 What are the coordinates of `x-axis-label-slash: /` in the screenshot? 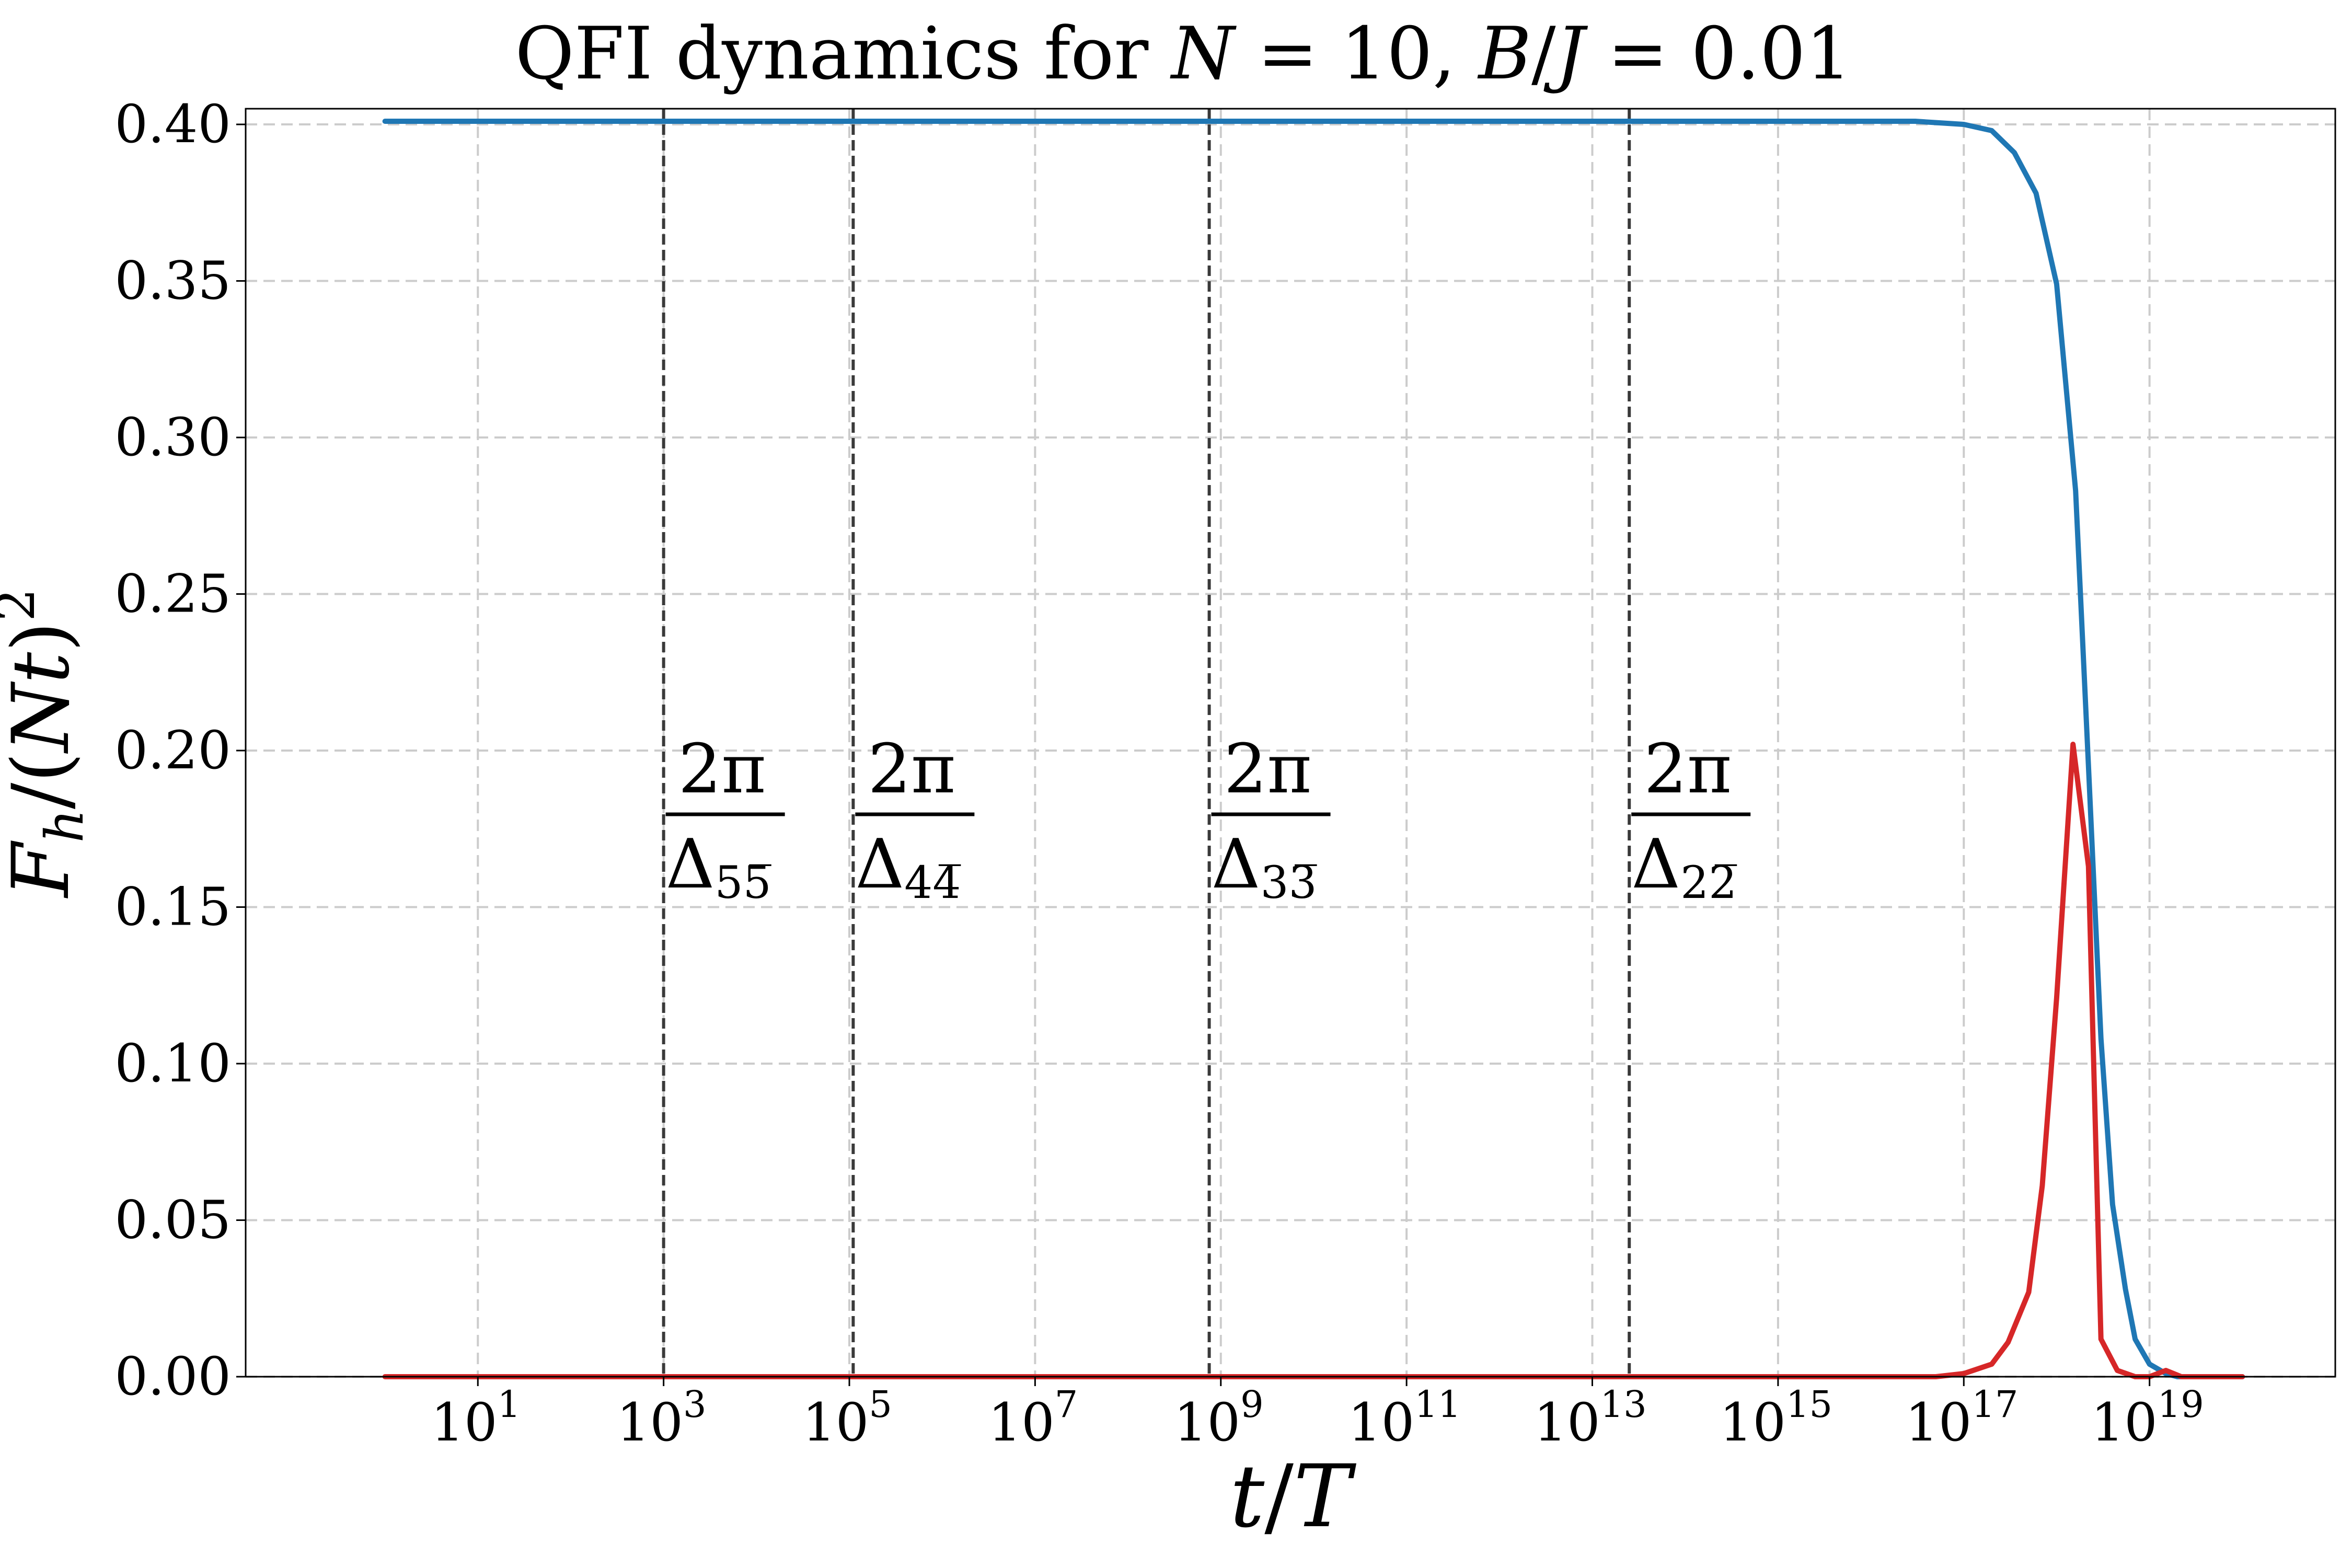 It's located at (1279, 1496).